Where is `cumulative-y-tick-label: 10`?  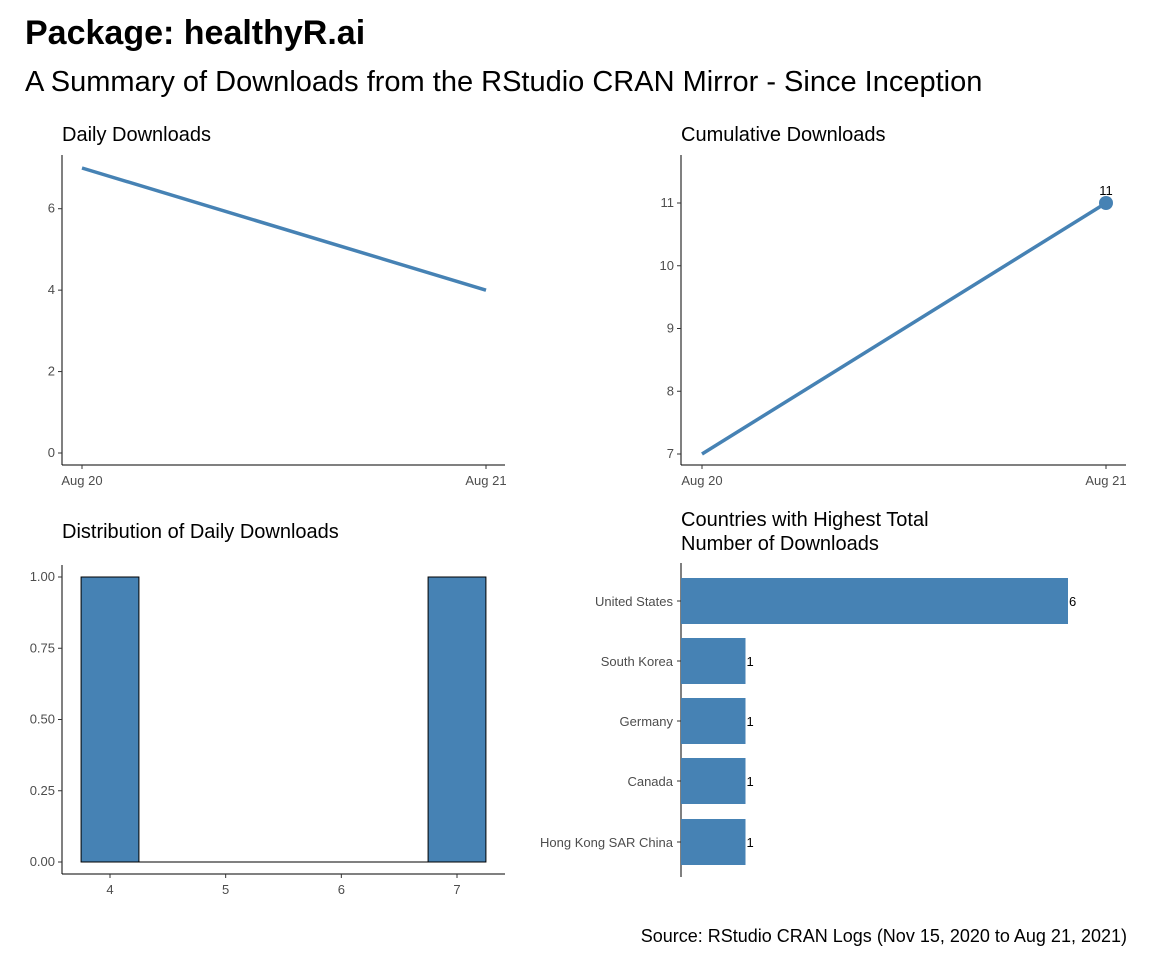 cumulative-y-tick-label: 10 is located at coordinates (667, 265).